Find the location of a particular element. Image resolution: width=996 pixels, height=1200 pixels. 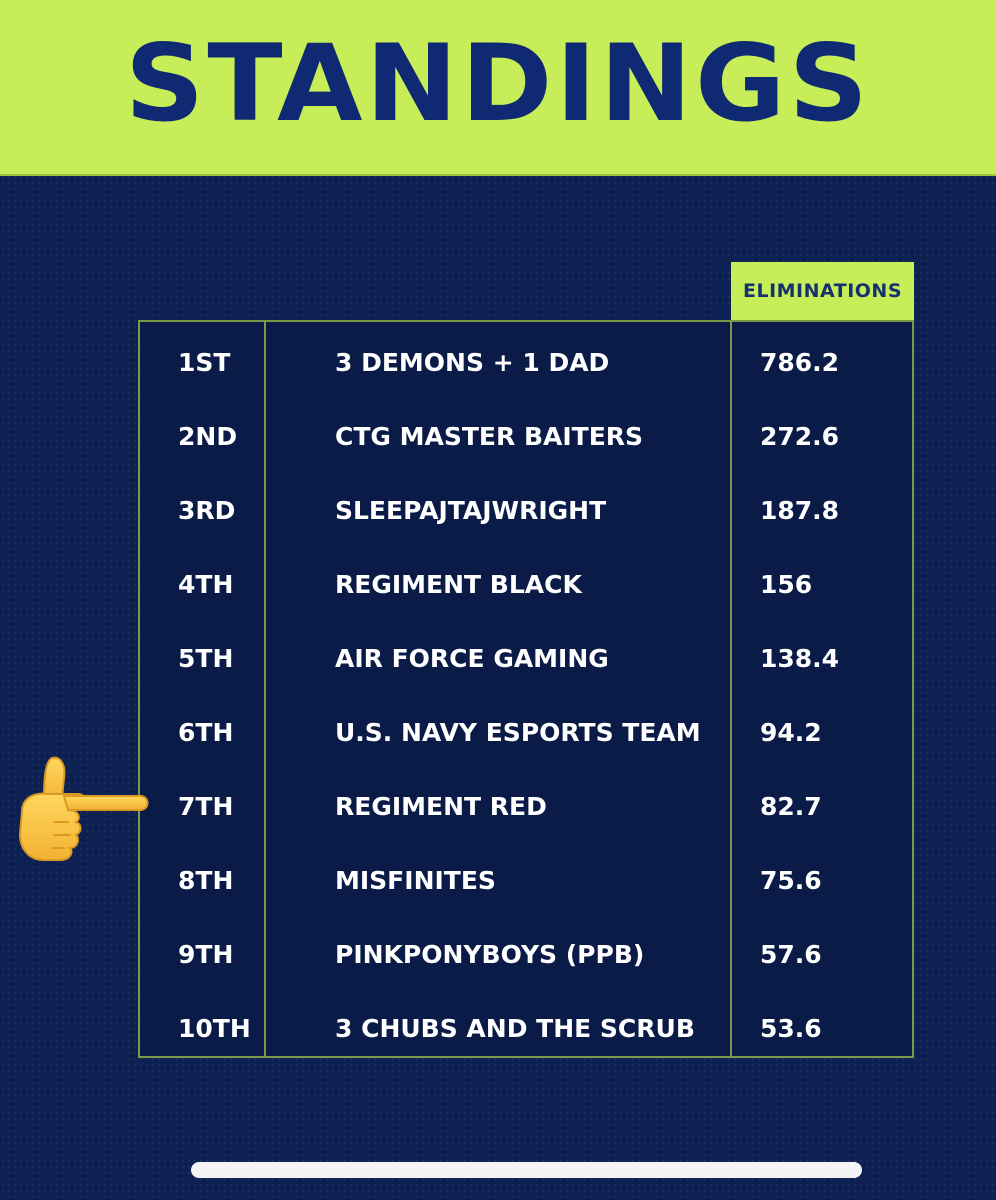

eliminations-cell: 53.6 is located at coordinates (791, 1028).